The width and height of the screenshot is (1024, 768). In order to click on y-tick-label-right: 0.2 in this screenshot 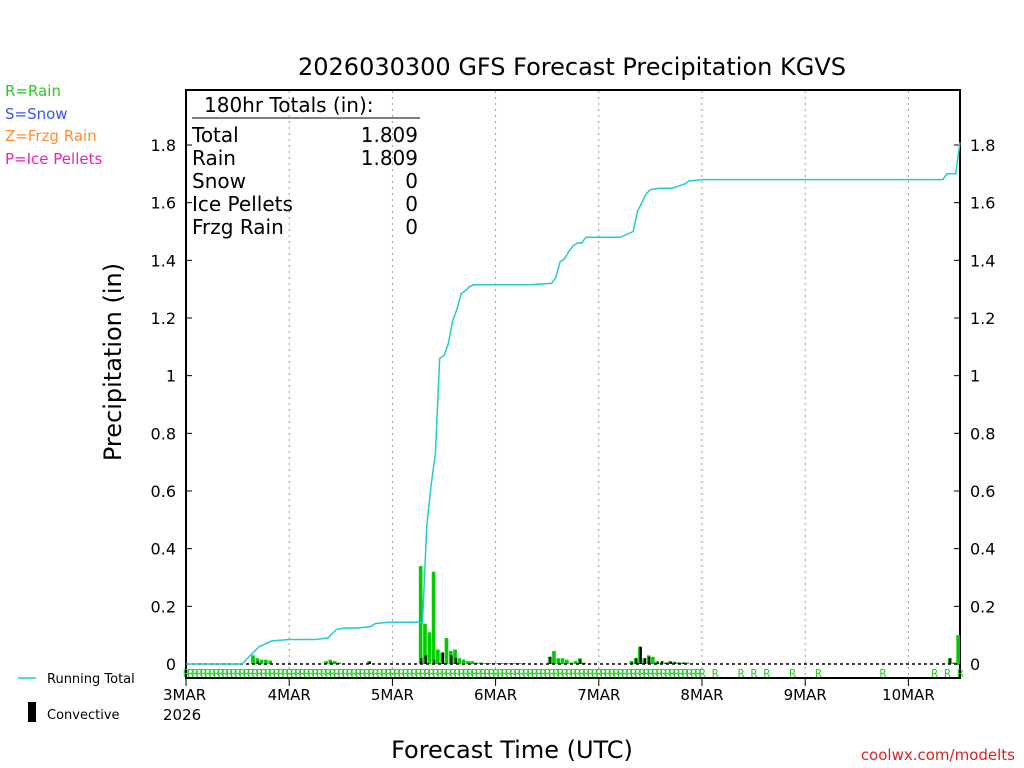, I will do `click(982, 606)`.